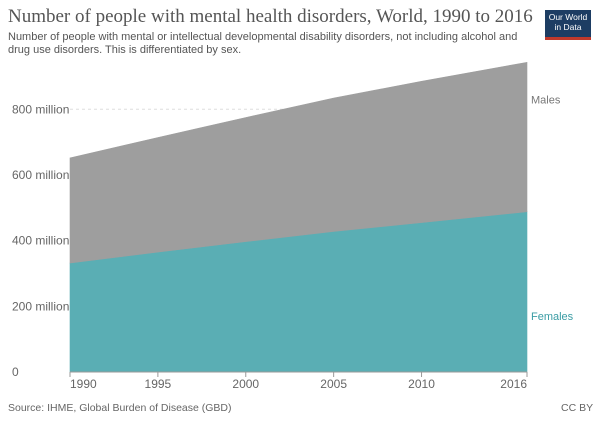 This screenshot has width=600, height=424. I want to click on y-tick-label: 400 million, so click(40, 241).